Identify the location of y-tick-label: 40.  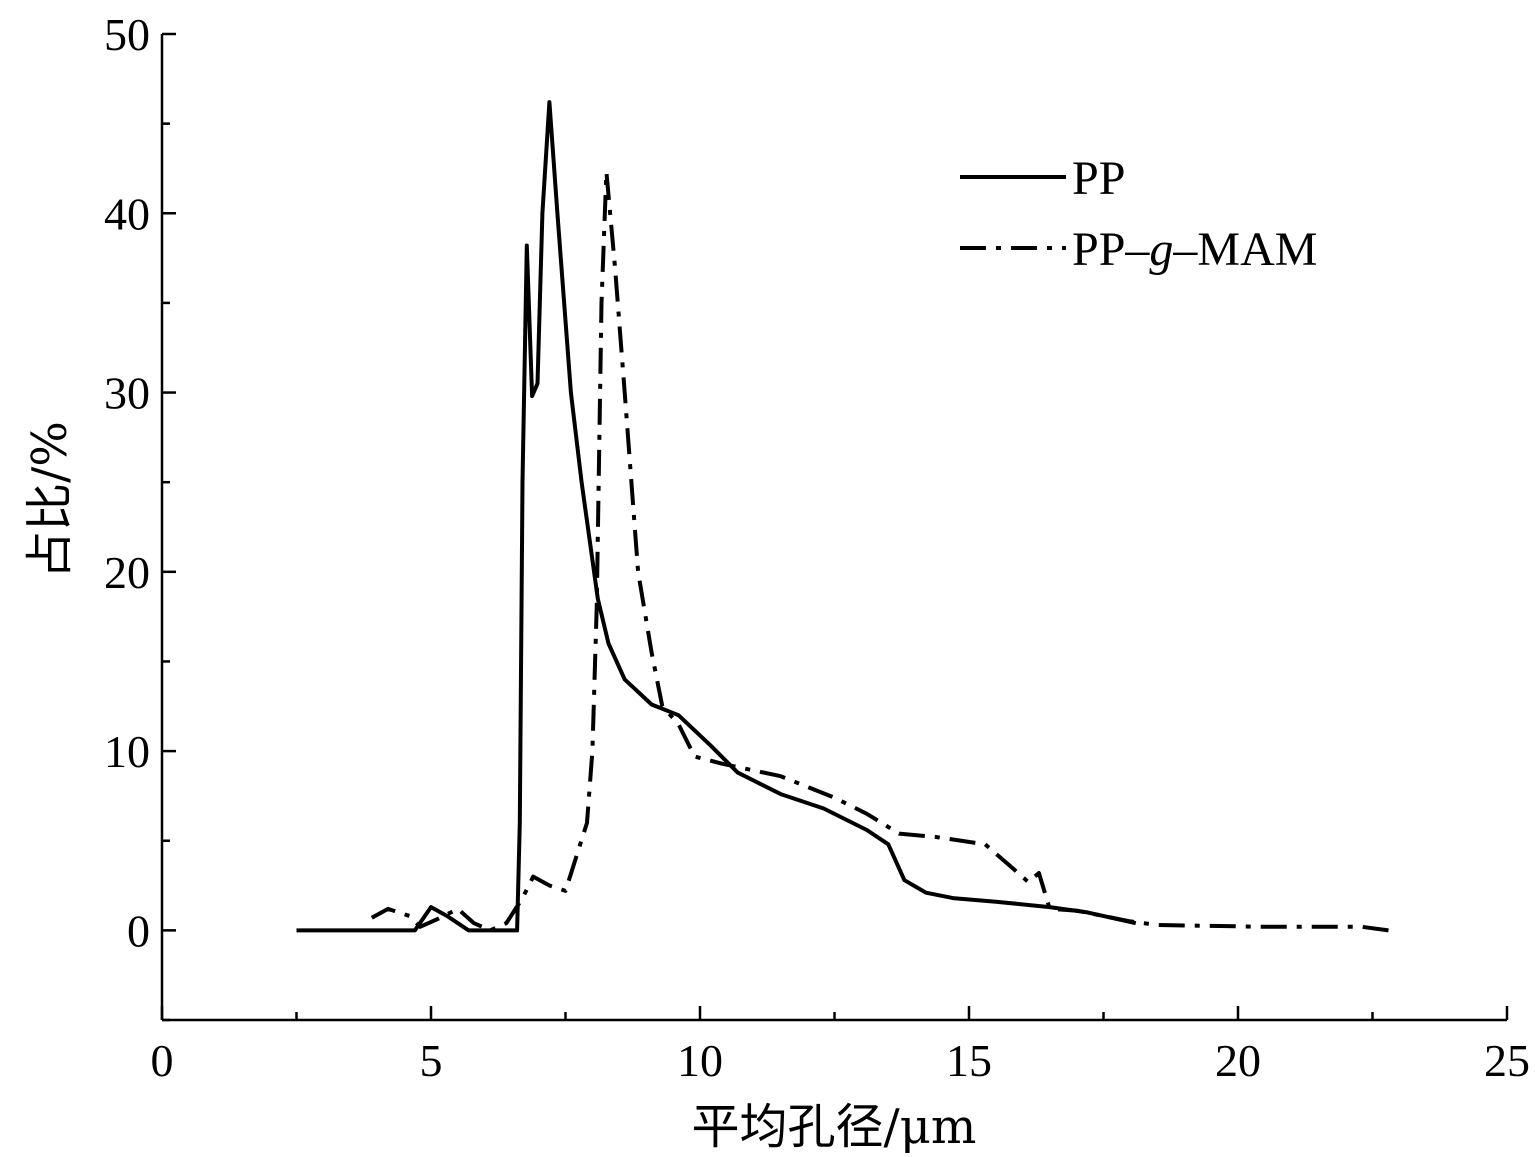
(127, 213).